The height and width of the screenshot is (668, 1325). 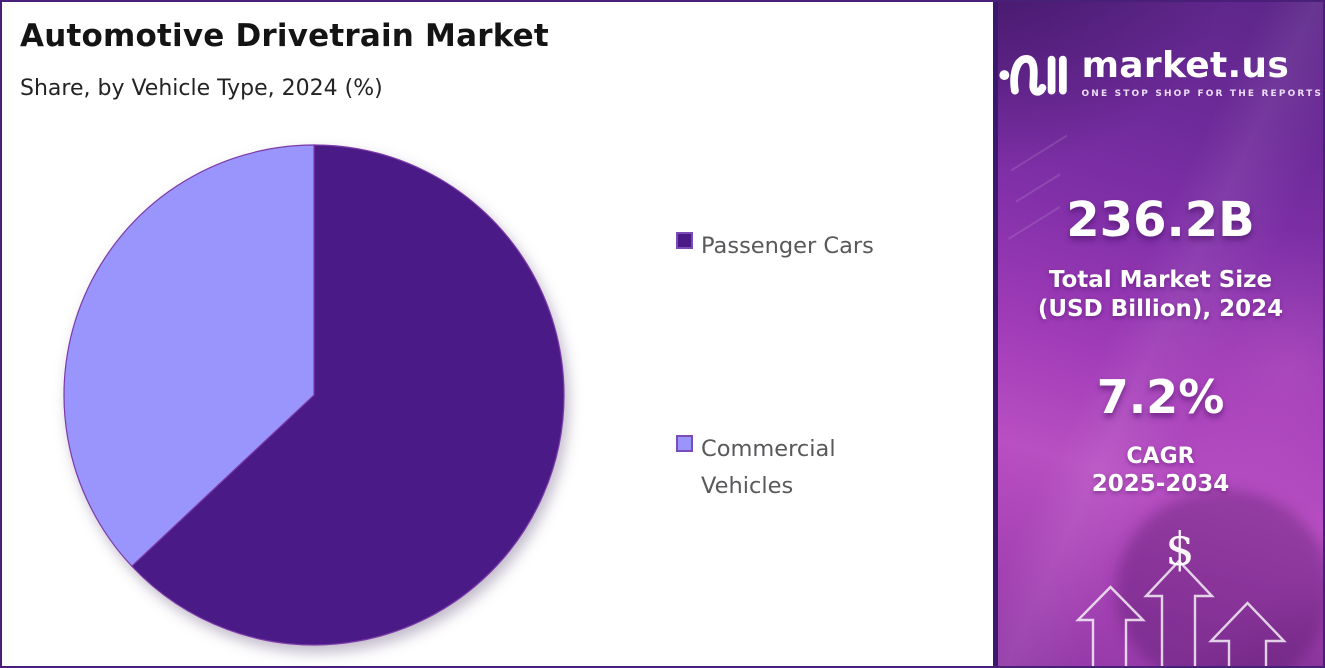 What do you see at coordinates (189, 355) in the screenshot?
I see `pie-slice-commercial-vehicles` at bounding box center [189, 355].